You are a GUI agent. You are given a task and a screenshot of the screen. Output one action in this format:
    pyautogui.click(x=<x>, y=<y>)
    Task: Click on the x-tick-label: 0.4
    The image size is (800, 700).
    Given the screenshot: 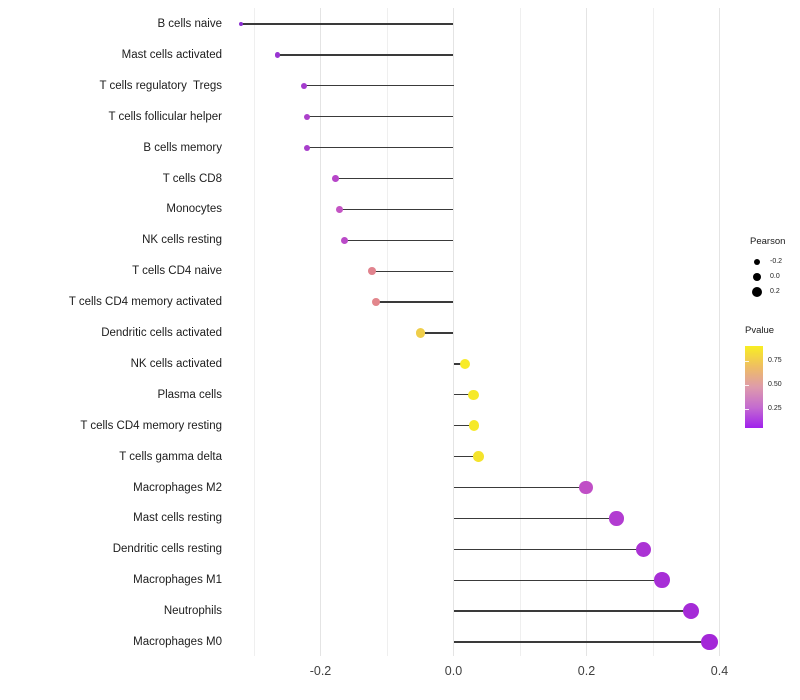 What is the action you would take?
    pyautogui.click(x=719, y=671)
    